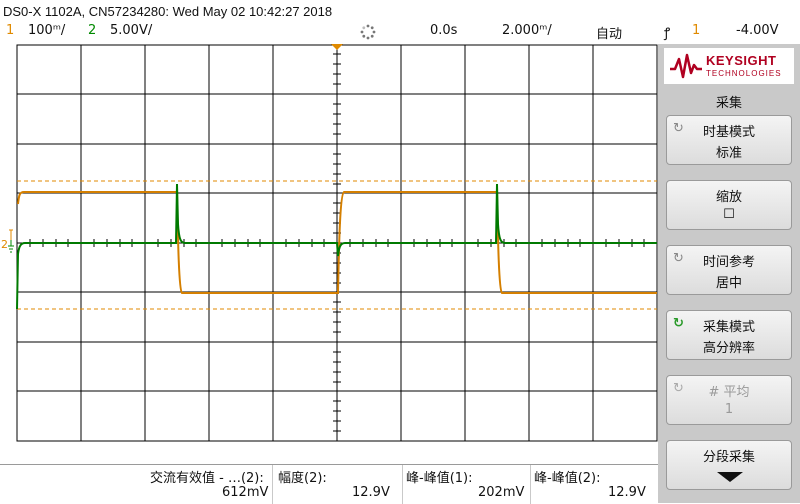  I want to click on softkey-zoom: 缩放 ☐, so click(729, 205).